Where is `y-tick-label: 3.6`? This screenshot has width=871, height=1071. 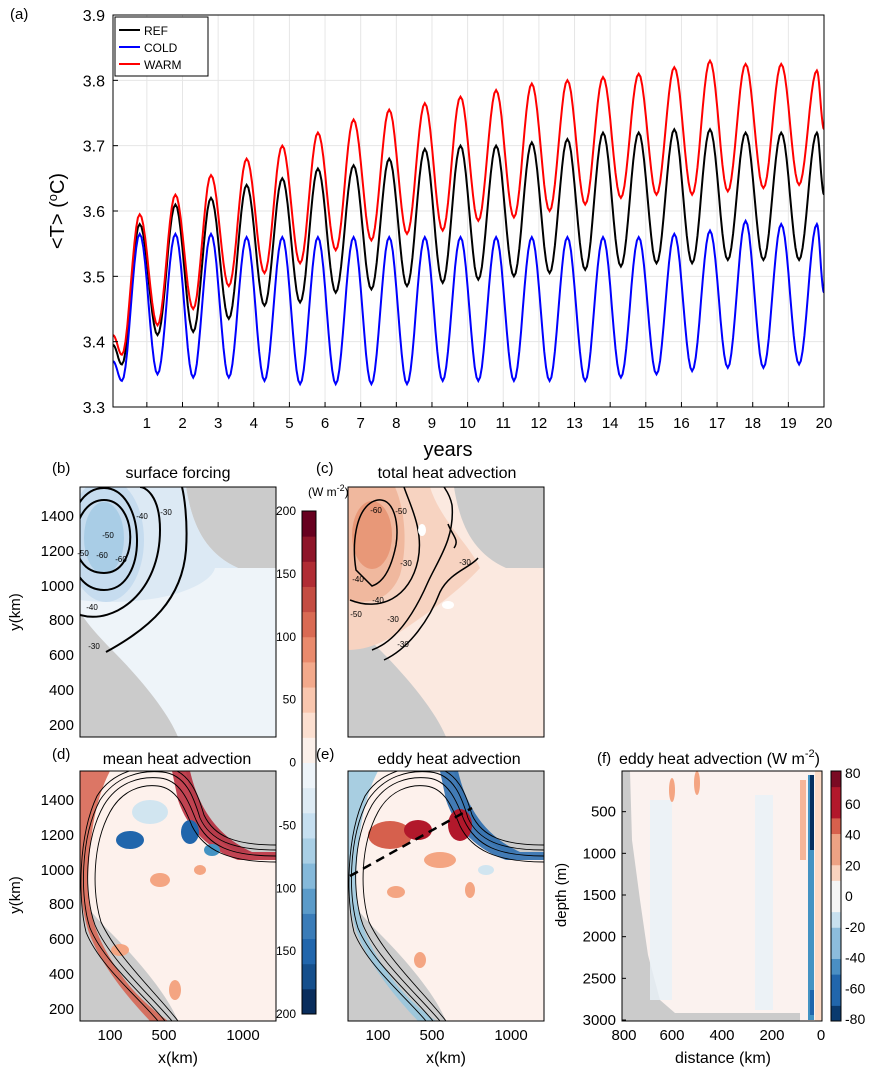 y-tick-label: 3.6 is located at coordinates (94, 212).